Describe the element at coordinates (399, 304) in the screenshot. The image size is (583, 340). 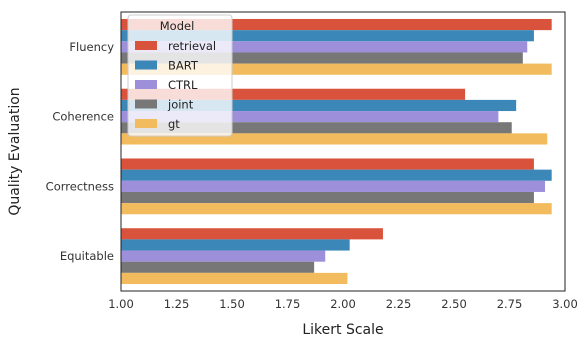
I see `x-tick-label: 2.25` at that location.